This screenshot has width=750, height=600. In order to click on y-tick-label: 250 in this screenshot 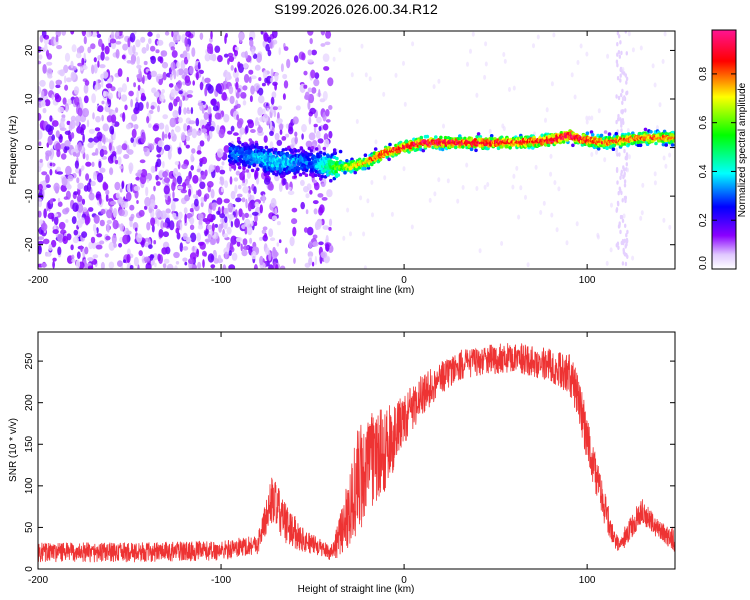, I will do `click(29, 360)`.